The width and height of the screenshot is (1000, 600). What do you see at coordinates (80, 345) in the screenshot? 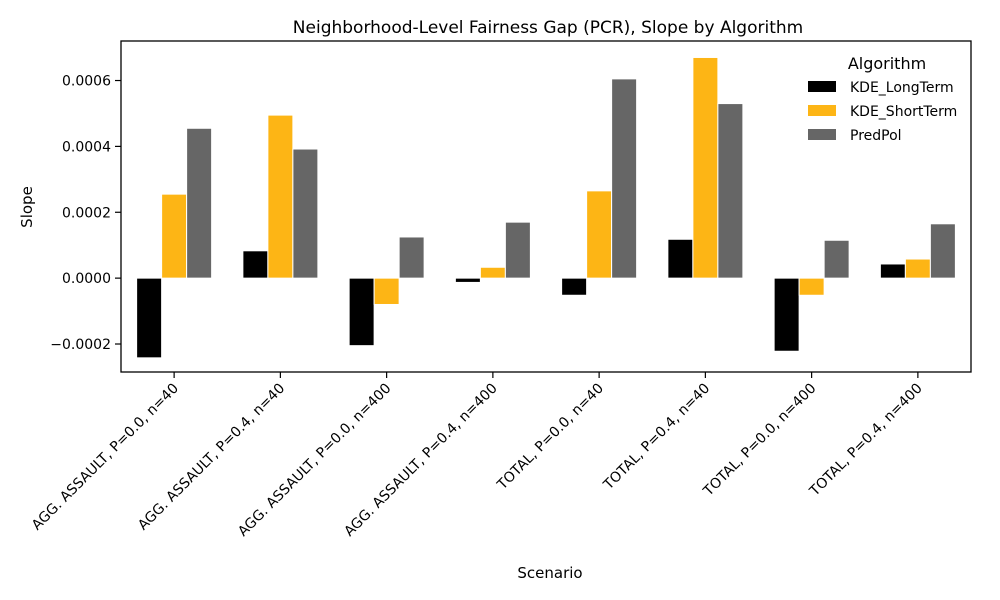
I see `y-tick-label: −0.0002` at bounding box center [80, 345].